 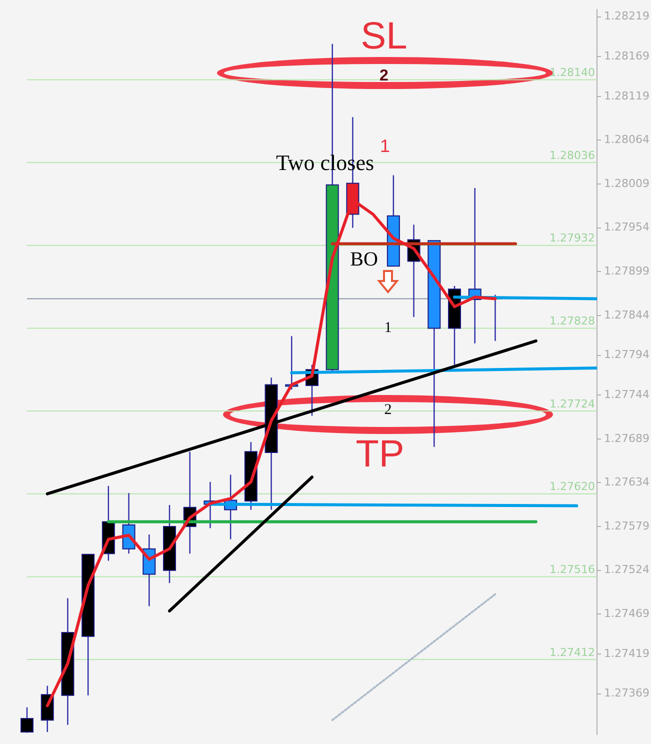 I want to click on ref-line-label: 1.27932, so click(x=572, y=238).